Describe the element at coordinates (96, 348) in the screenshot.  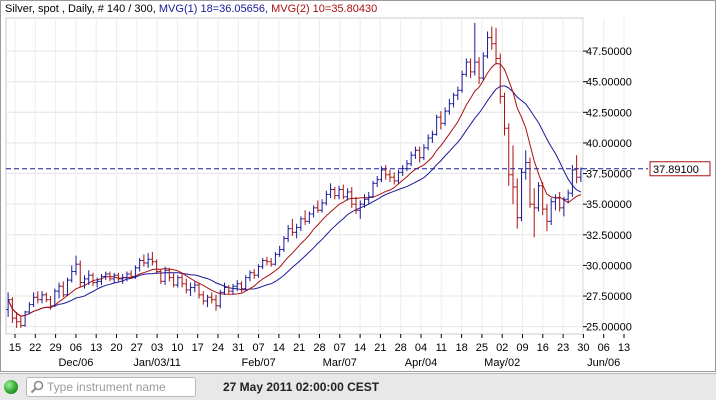
I see `x-tick-label: 13` at that location.